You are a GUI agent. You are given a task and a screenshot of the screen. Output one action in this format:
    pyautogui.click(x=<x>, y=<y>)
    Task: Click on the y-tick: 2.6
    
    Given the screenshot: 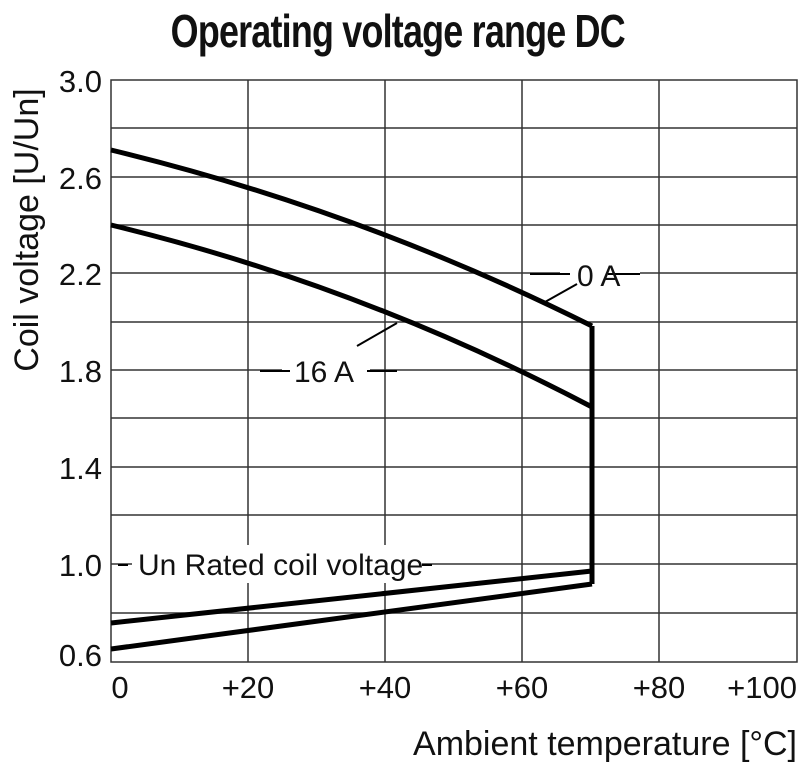 What is the action you would take?
    pyautogui.click(x=80, y=178)
    